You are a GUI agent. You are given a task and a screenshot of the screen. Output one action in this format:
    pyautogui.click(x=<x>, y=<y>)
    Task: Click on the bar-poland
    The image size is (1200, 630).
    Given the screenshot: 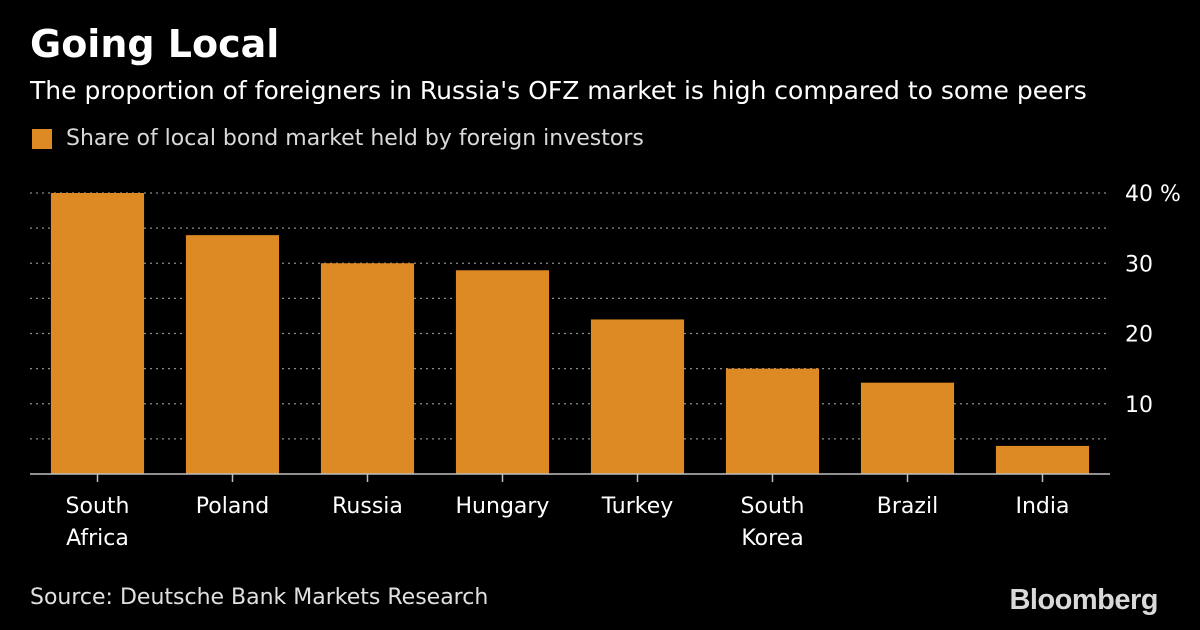 What is the action you would take?
    pyautogui.click(x=232, y=354)
    